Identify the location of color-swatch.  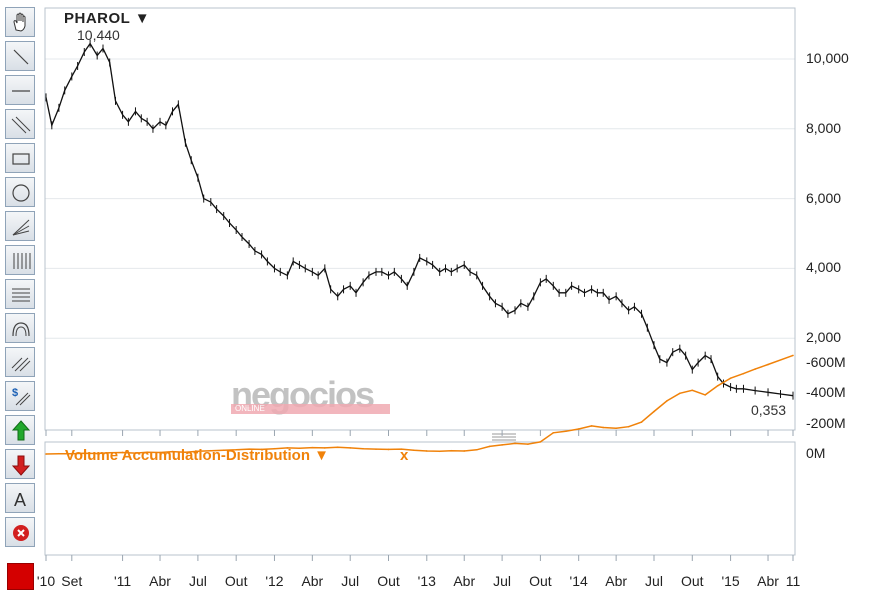
(20, 576).